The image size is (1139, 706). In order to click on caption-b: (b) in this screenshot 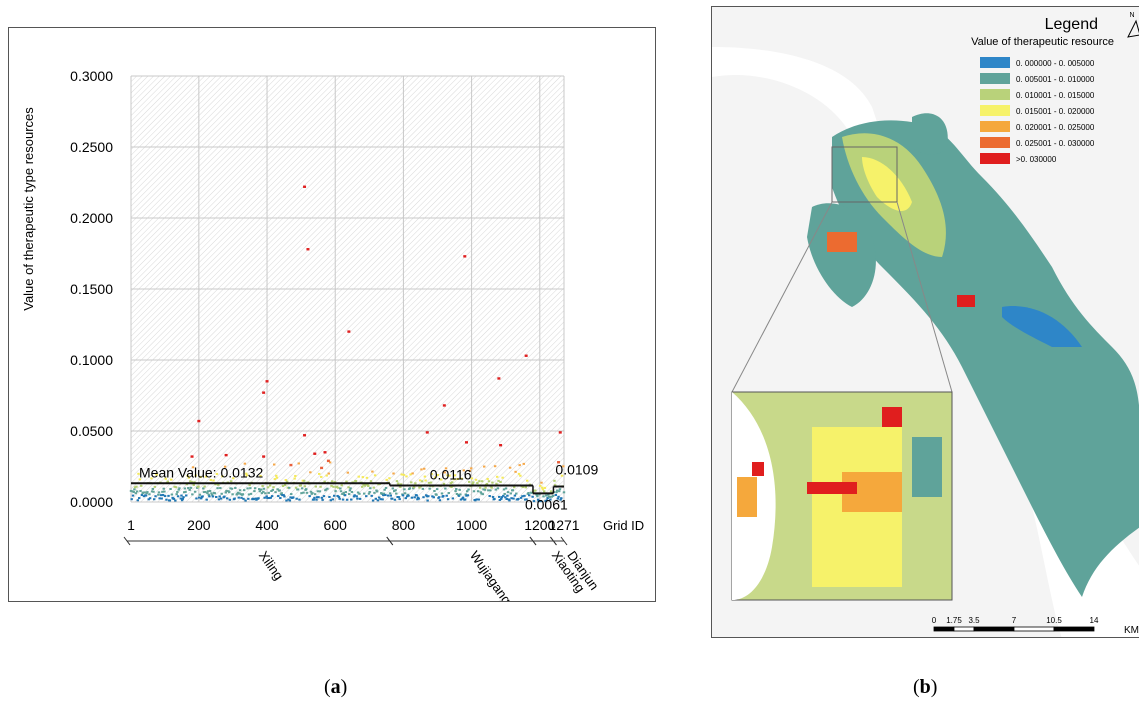, I will do `click(925, 687)`.